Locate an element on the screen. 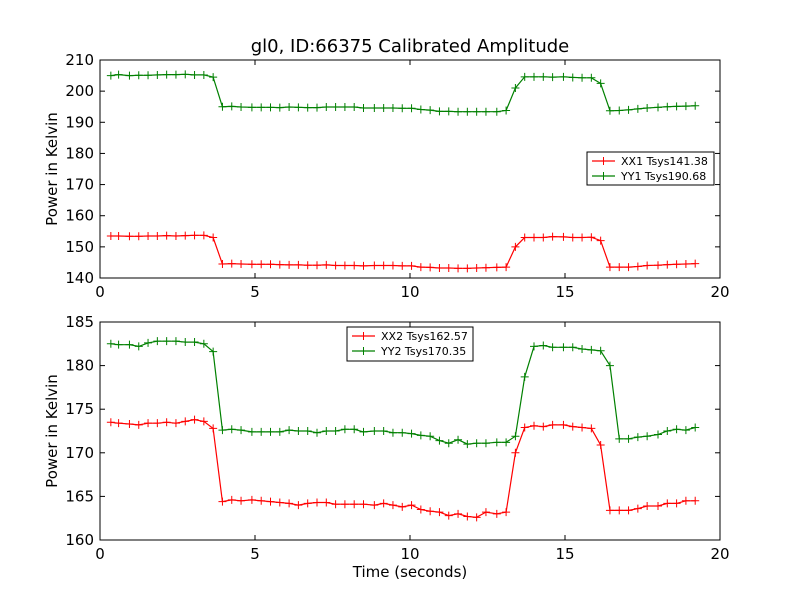 The width and height of the screenshot is (800, 600). bottom-legend-box is located at coordinates (410, 344).